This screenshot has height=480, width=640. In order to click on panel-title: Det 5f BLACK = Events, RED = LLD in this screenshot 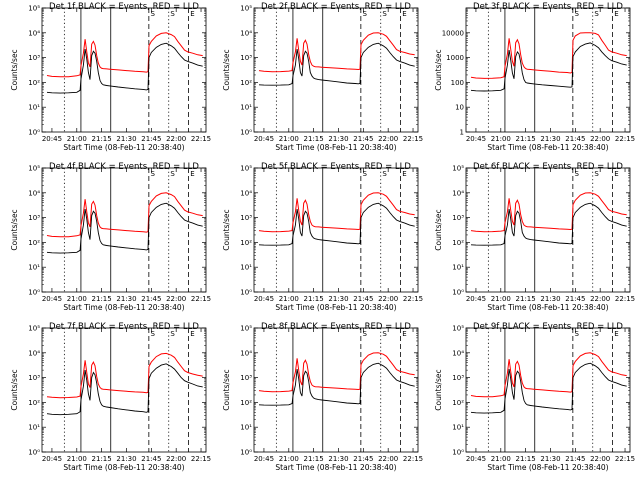, I will do `click(336, 167)`.